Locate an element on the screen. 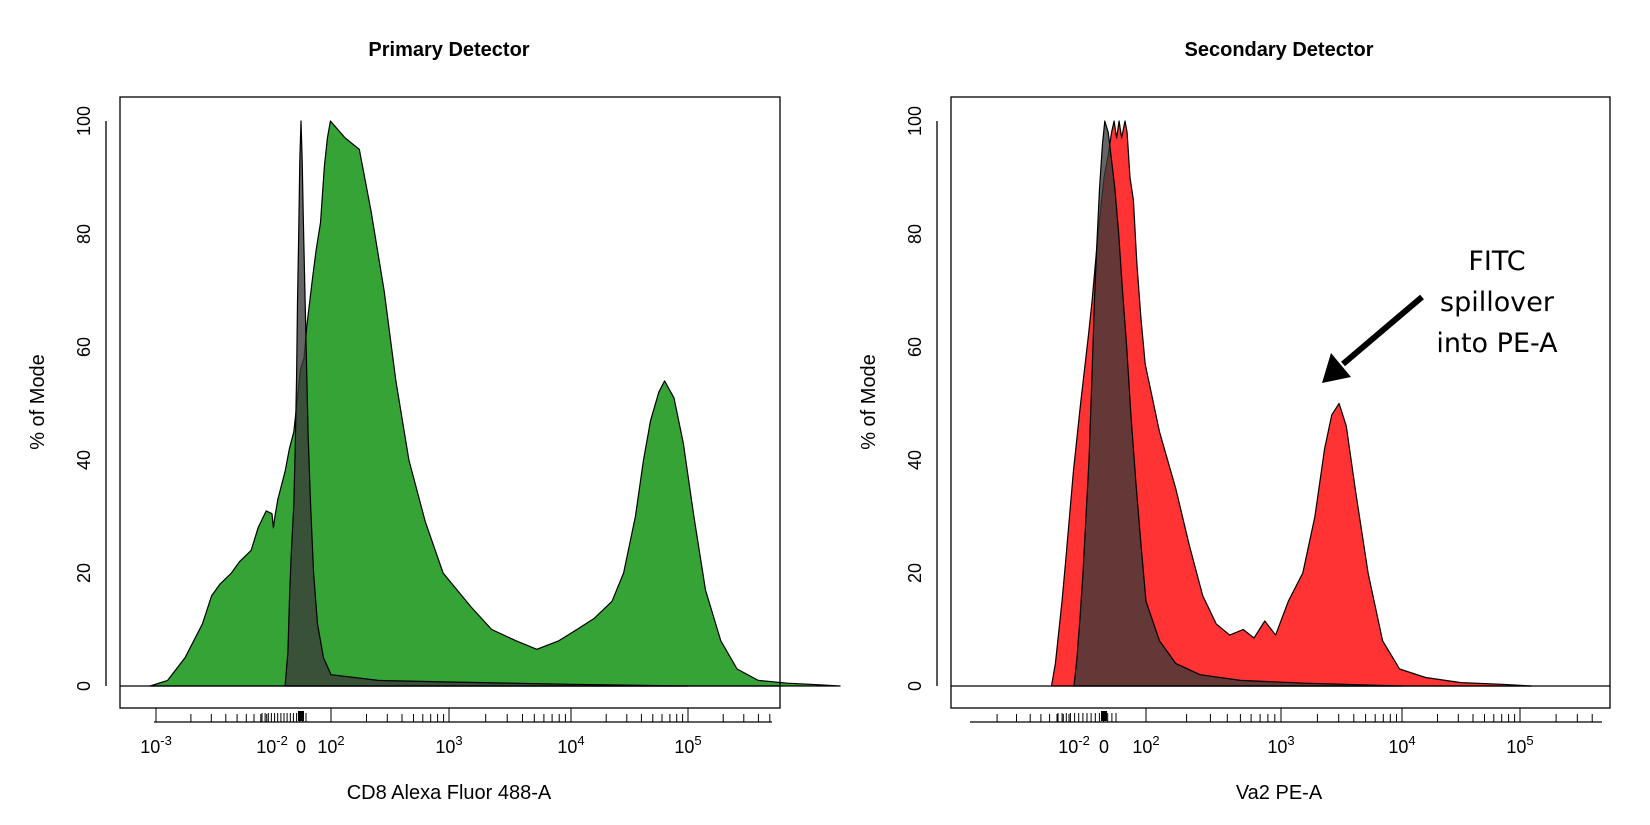 The height and width of the screenshot is (825, 1650). x-tick-labels: 10⁻² 0 10² 10³ 10⁴ 10⁵ is located at coordinates (1295, 745).